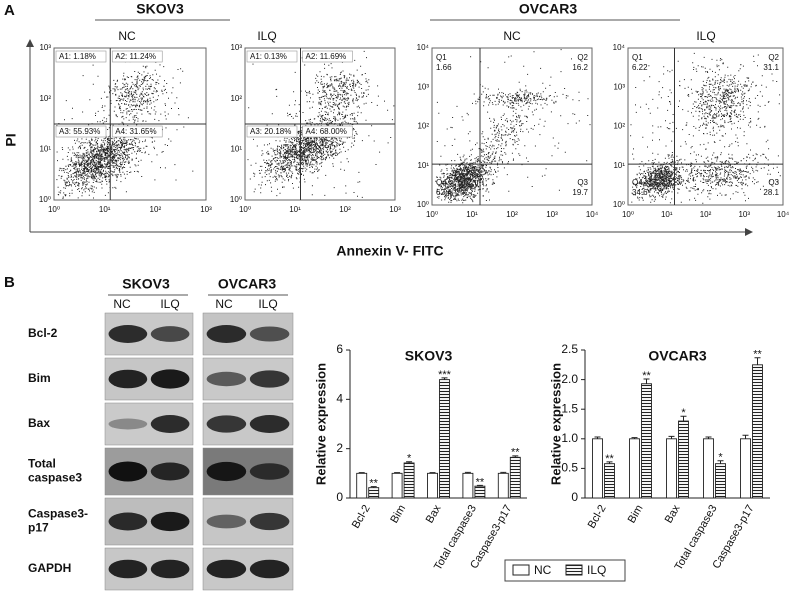  Describe the element at coordinates (640, 192) in the screenshot. I see `quadrant-value: 34.6` at that location.